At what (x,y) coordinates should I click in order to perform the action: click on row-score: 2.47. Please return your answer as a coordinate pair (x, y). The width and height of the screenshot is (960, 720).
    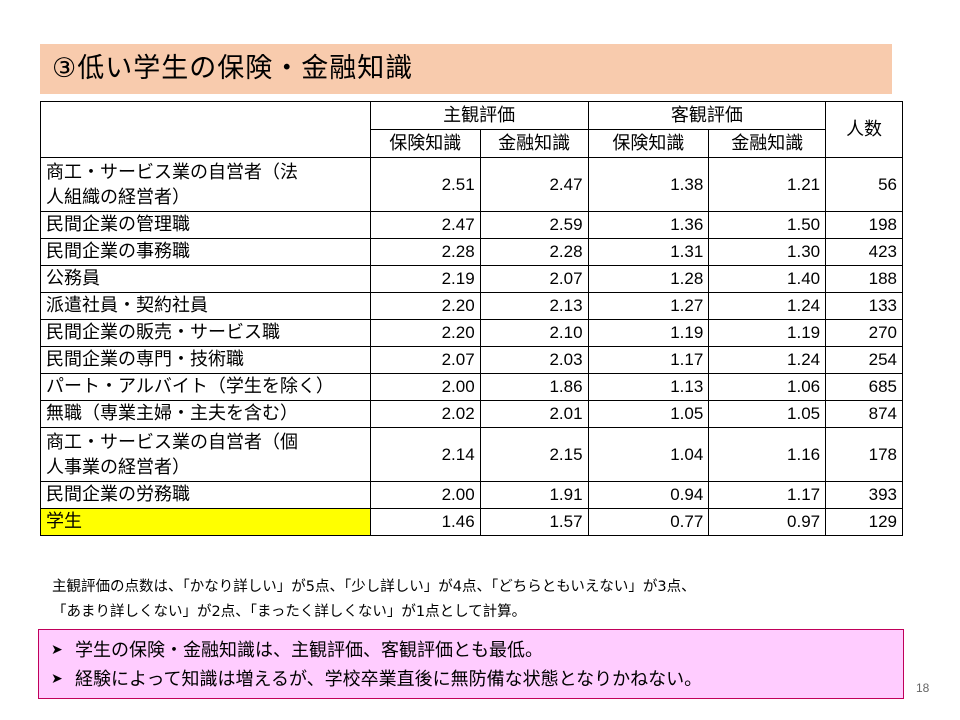
    Looking at the image, I should click on (534, 184).